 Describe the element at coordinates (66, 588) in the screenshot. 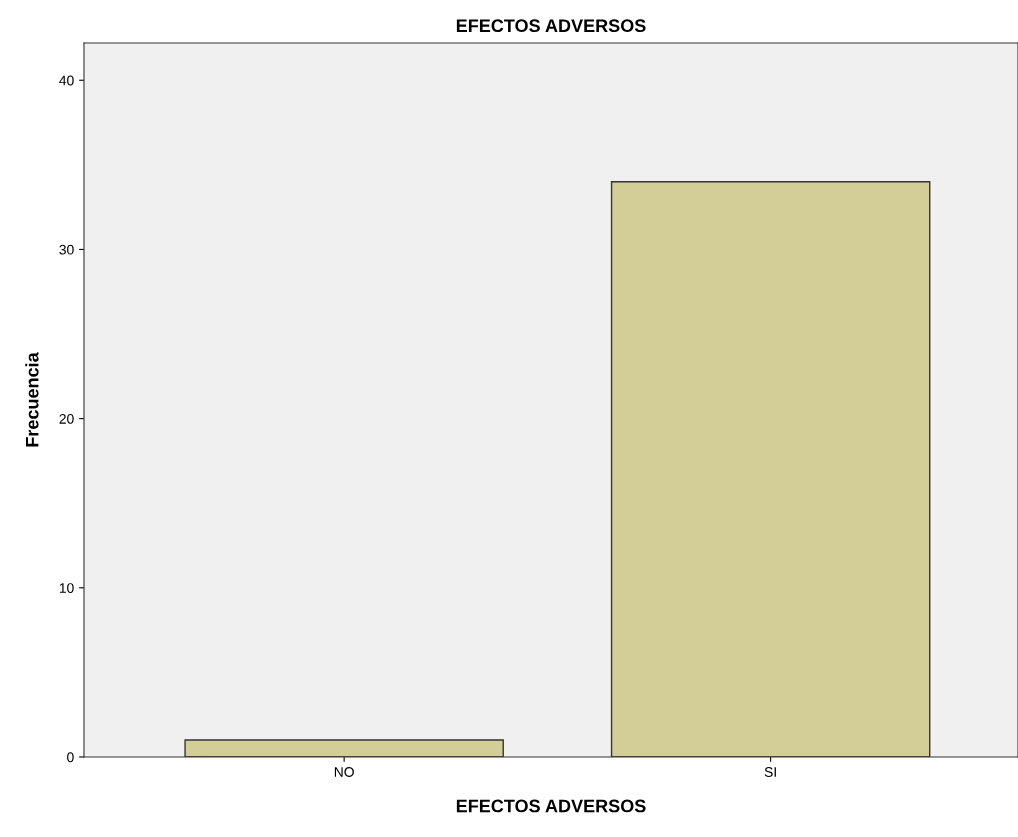

I see `y-tick-label: 10` at that location.